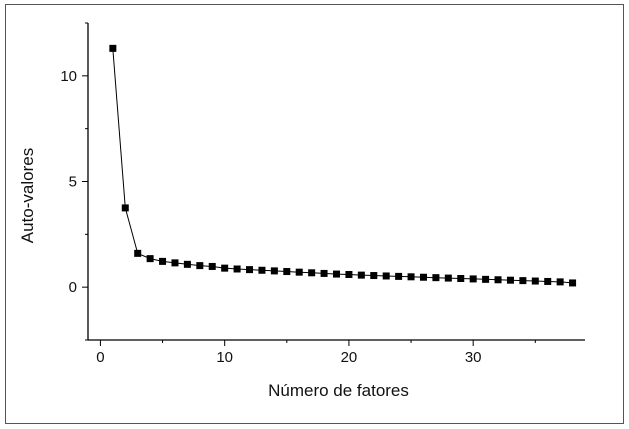 This screenshot has height=429, width=629. I want to click on y-tick-label: 10, so click(68, 76).